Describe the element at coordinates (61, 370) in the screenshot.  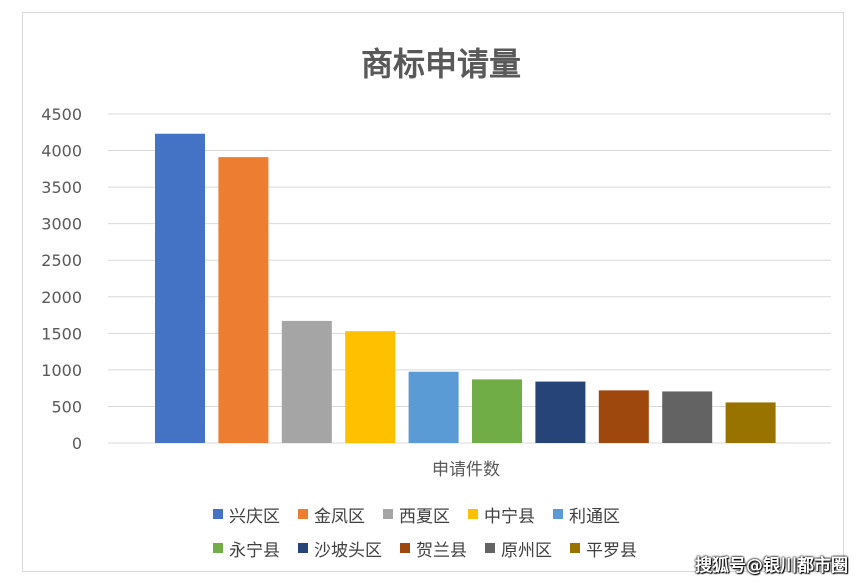
I see `y-tick-label: 1000` at that location.